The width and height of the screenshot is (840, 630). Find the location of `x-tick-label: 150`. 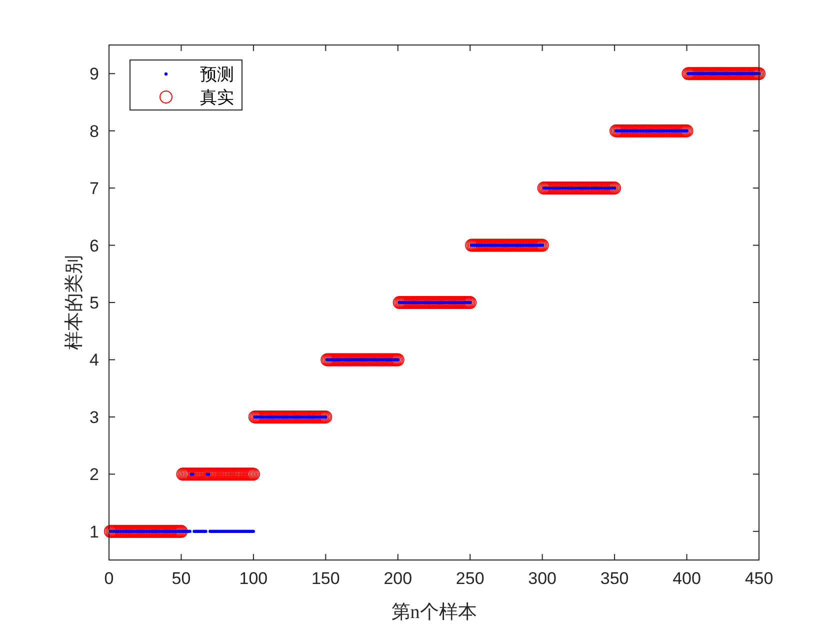

x-tick-label: 150 is located at coordinates (325, 578).